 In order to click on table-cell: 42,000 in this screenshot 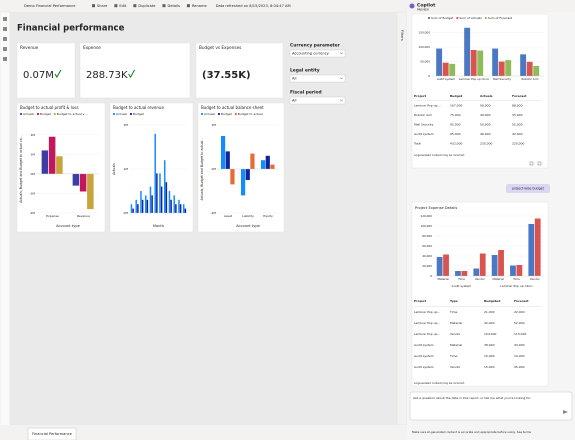, I will do `click(489, 323)`.